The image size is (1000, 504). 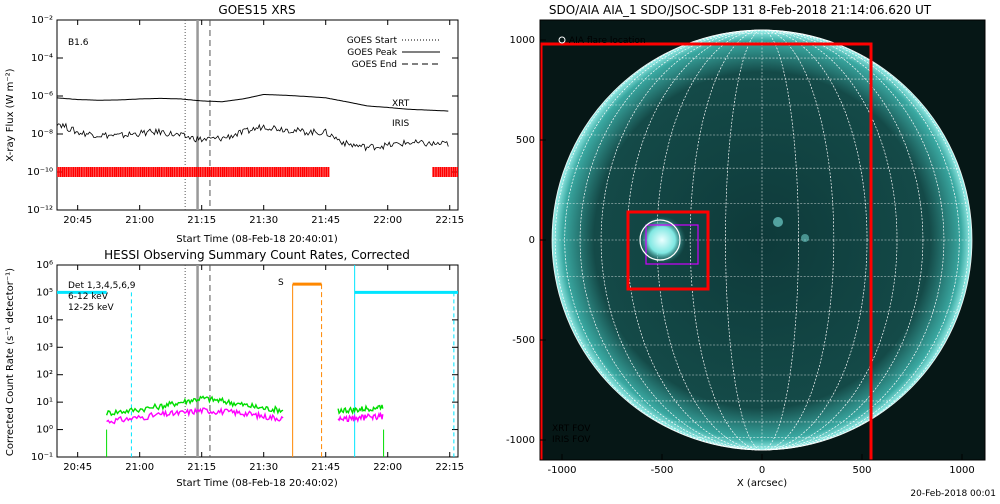 I want to click on hessi-y-tick-label: 10², so click(x=44, y=375).